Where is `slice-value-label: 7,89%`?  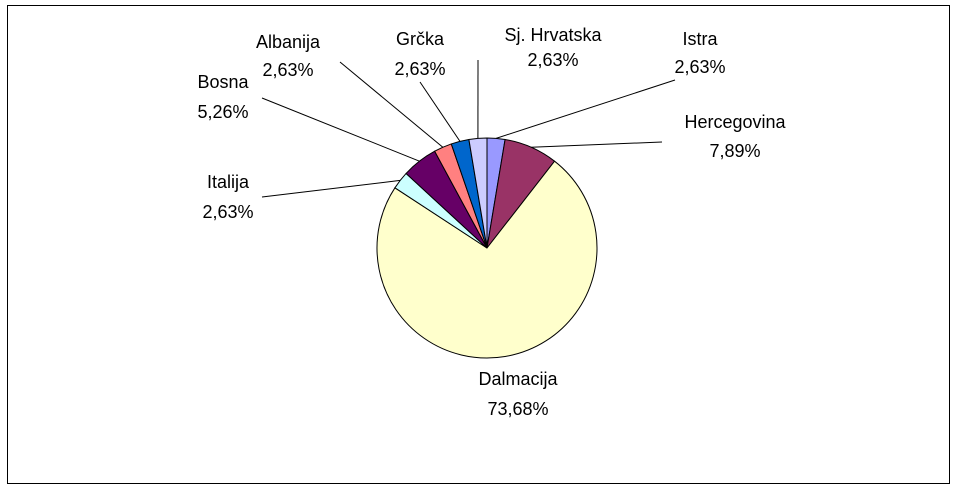 slice-value-label: 7,89% is located at coordinates (734, 151).